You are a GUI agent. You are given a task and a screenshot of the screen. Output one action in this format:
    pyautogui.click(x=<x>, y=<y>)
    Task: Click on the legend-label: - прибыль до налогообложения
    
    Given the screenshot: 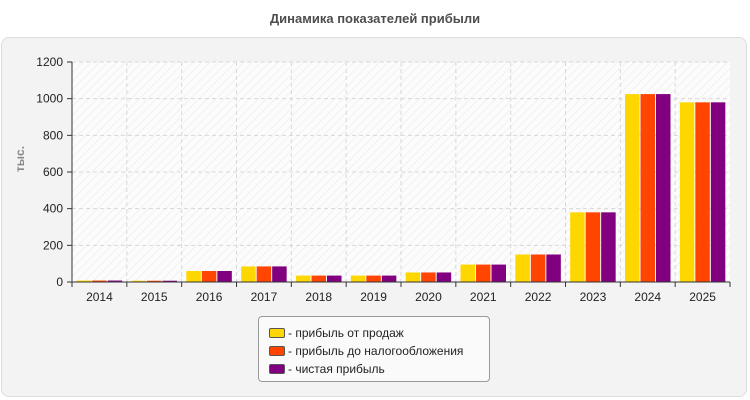 What is the action you would take?
    pyautogui.click(x=376, y=351)
    